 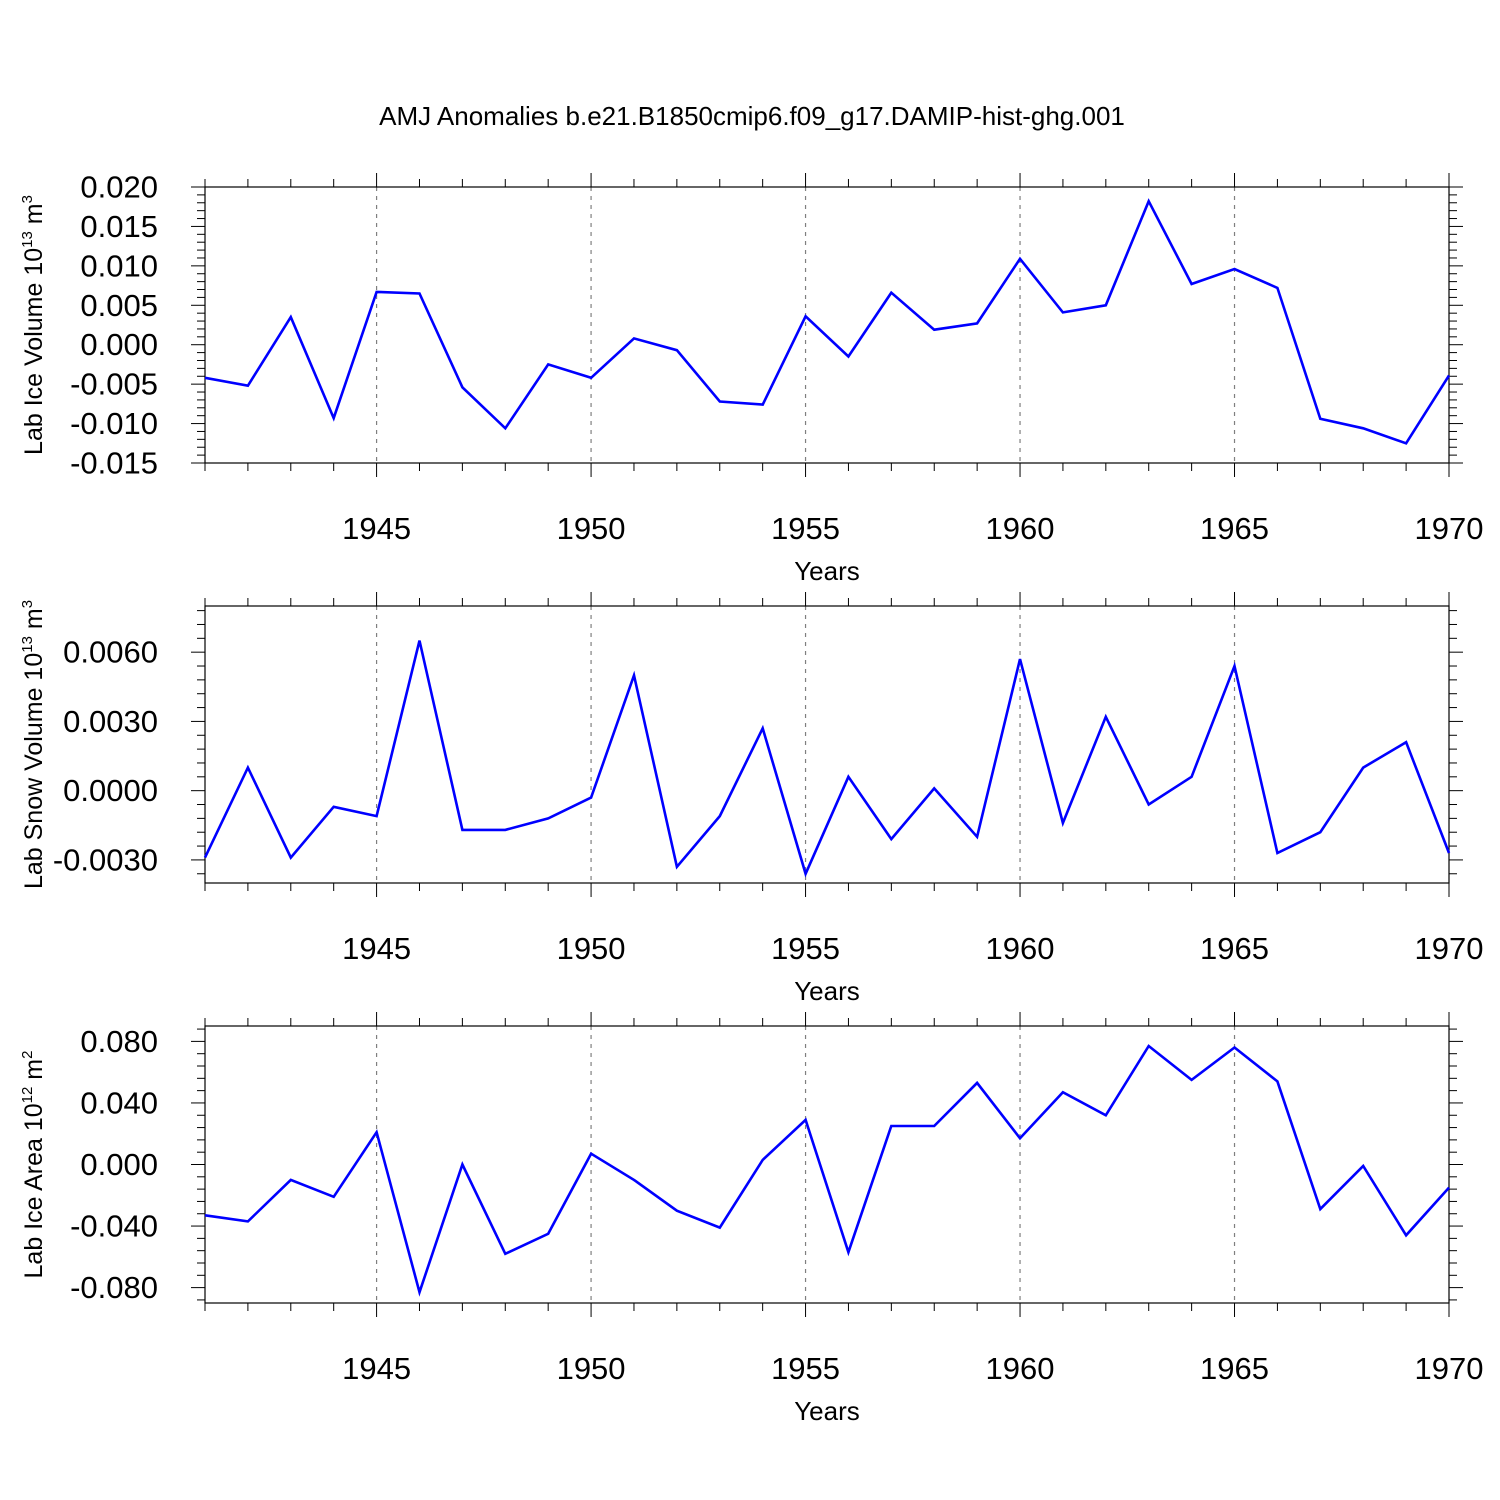 What do you see at coordinates (114, 384) in the screenshot?
I see `y-tick-label: -0.005` at bounding box center [114, 384].